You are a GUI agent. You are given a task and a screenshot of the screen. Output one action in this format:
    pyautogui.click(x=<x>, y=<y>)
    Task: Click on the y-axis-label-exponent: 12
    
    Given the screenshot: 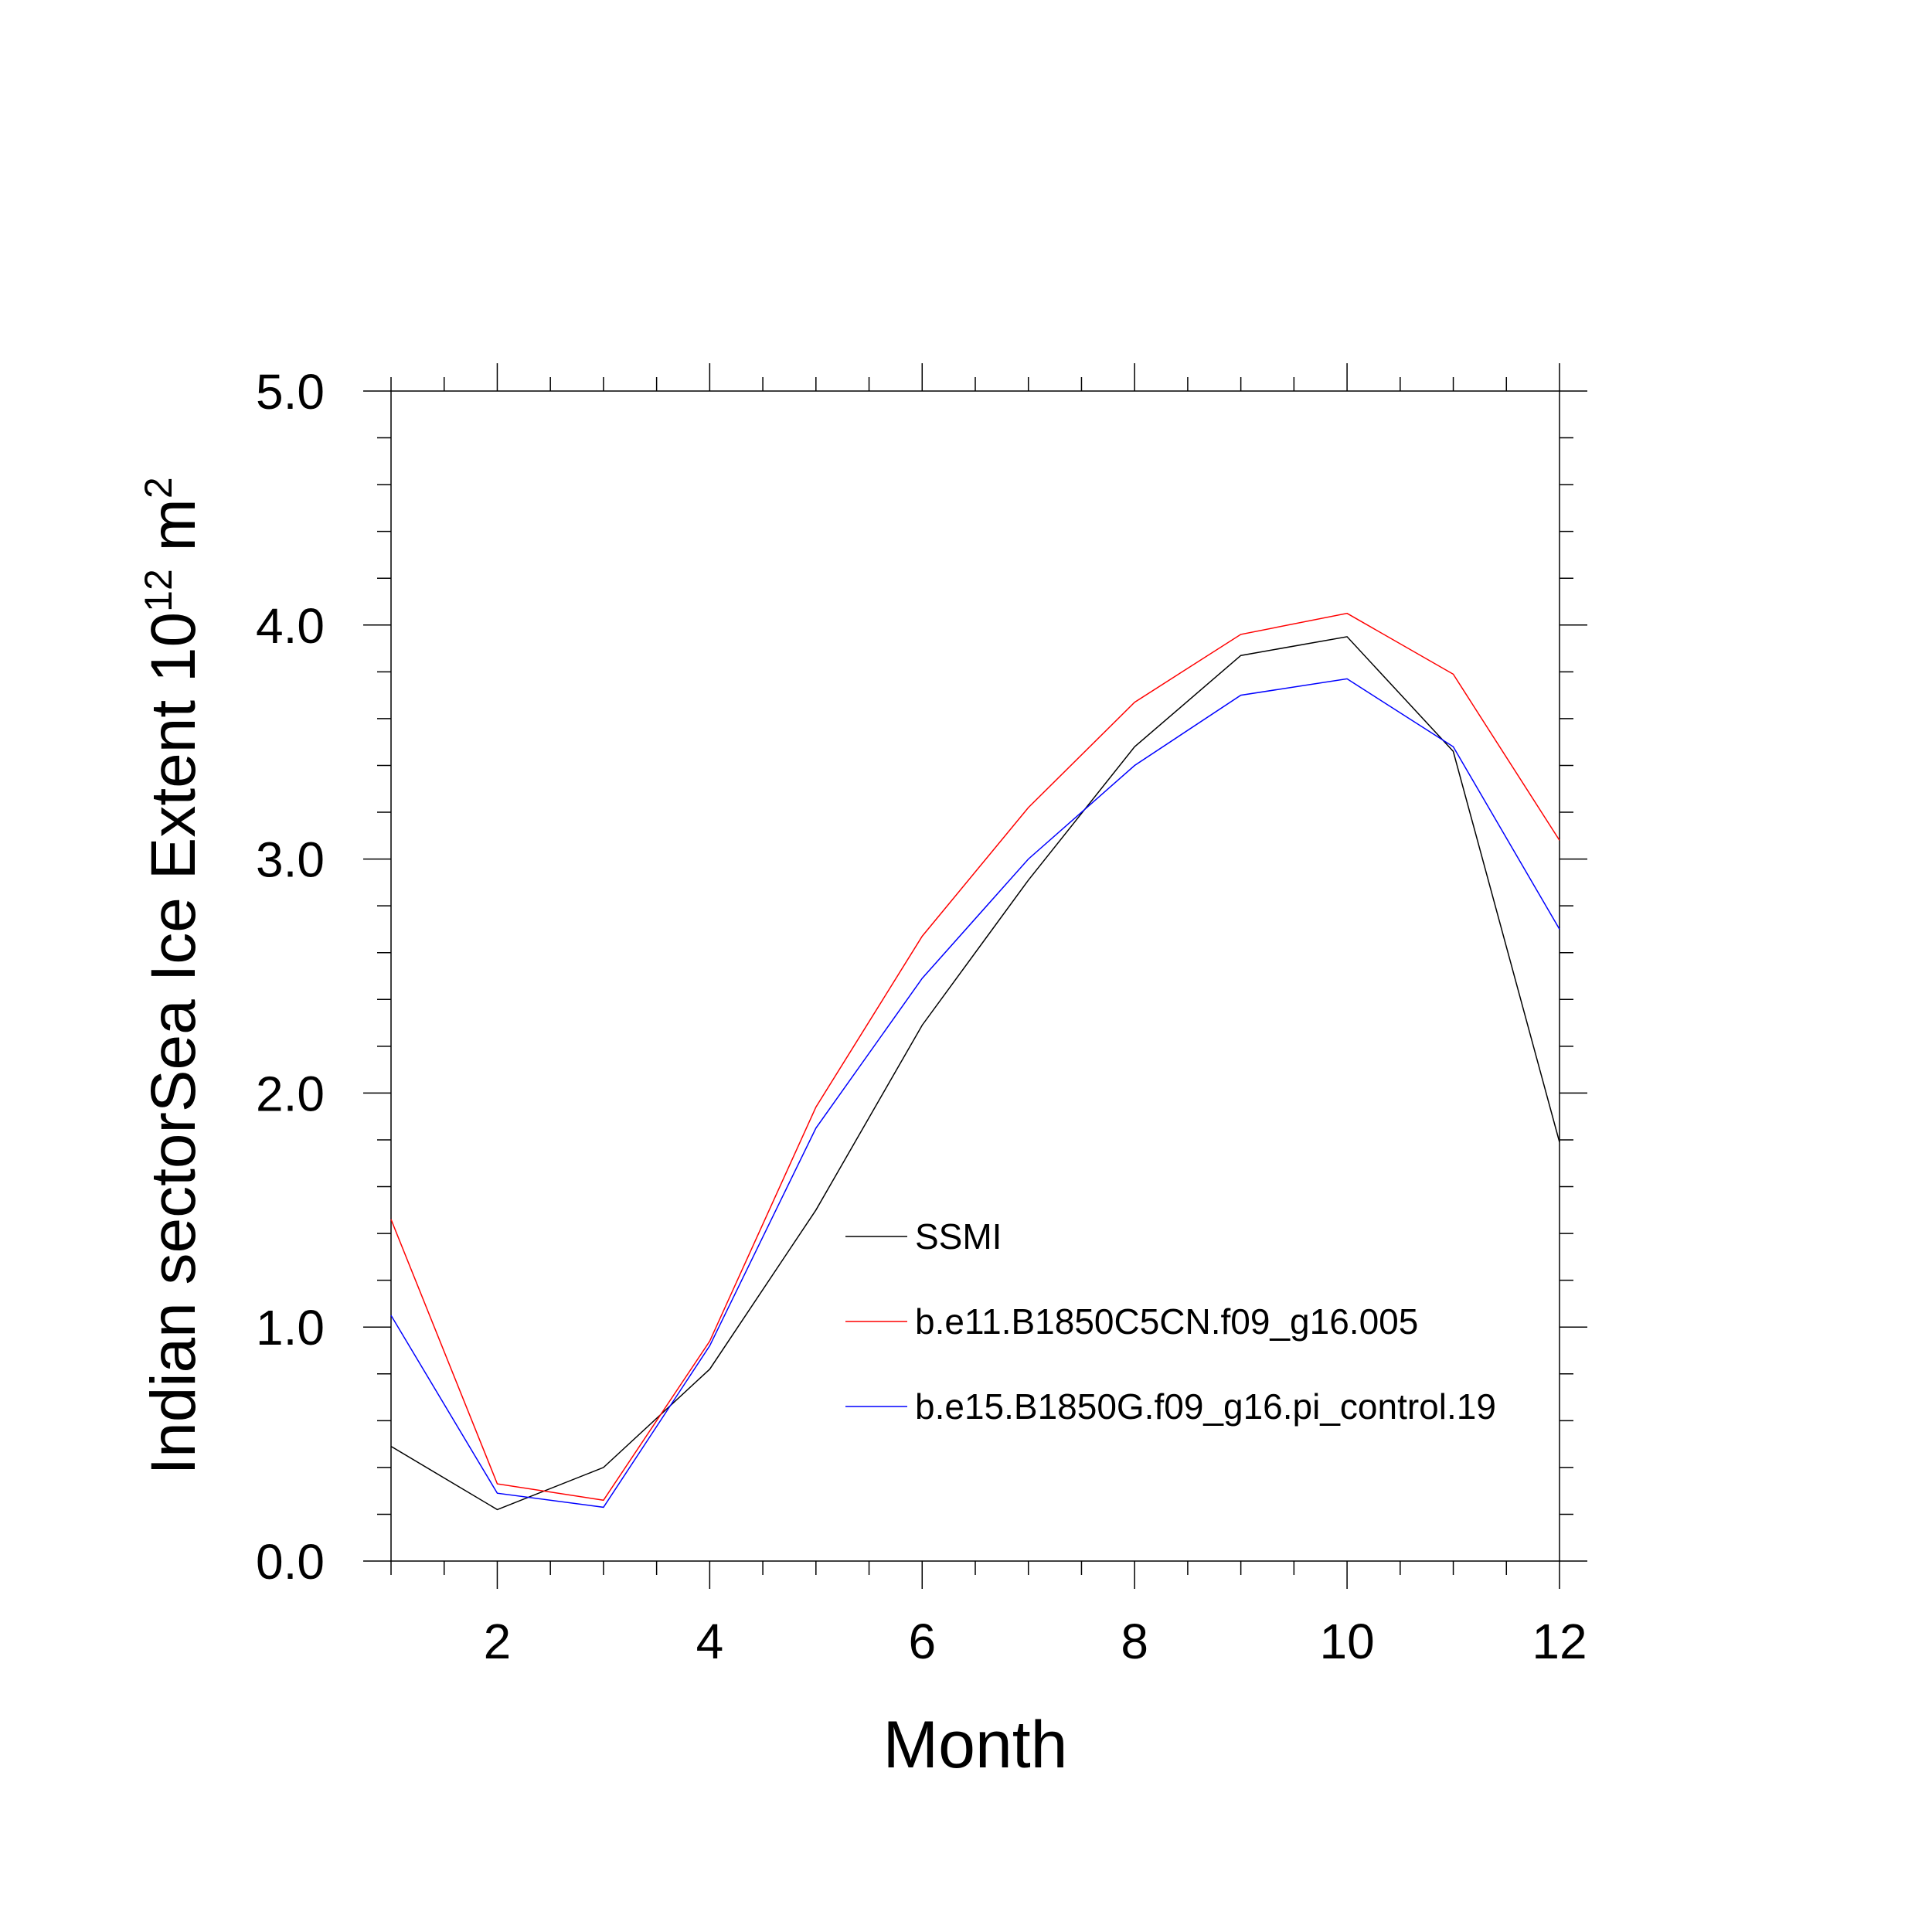 What is the action you would take?
    pyautogui.click(x=159, y=590)
    